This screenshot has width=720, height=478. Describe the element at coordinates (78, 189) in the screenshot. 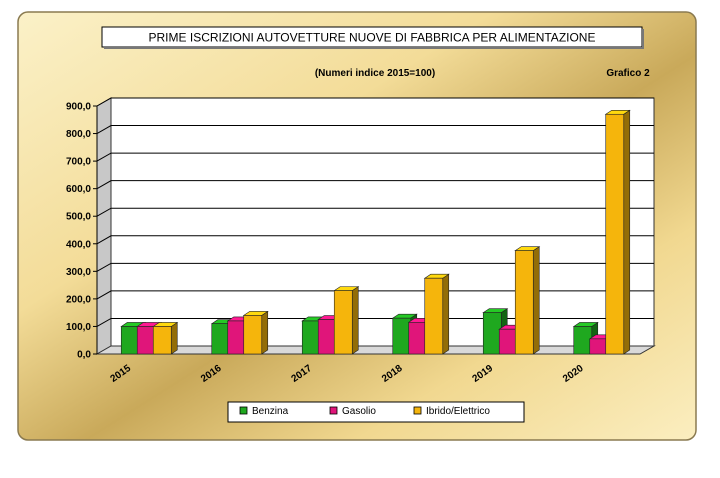

I see `y-tick-label: 600,0` at that location.